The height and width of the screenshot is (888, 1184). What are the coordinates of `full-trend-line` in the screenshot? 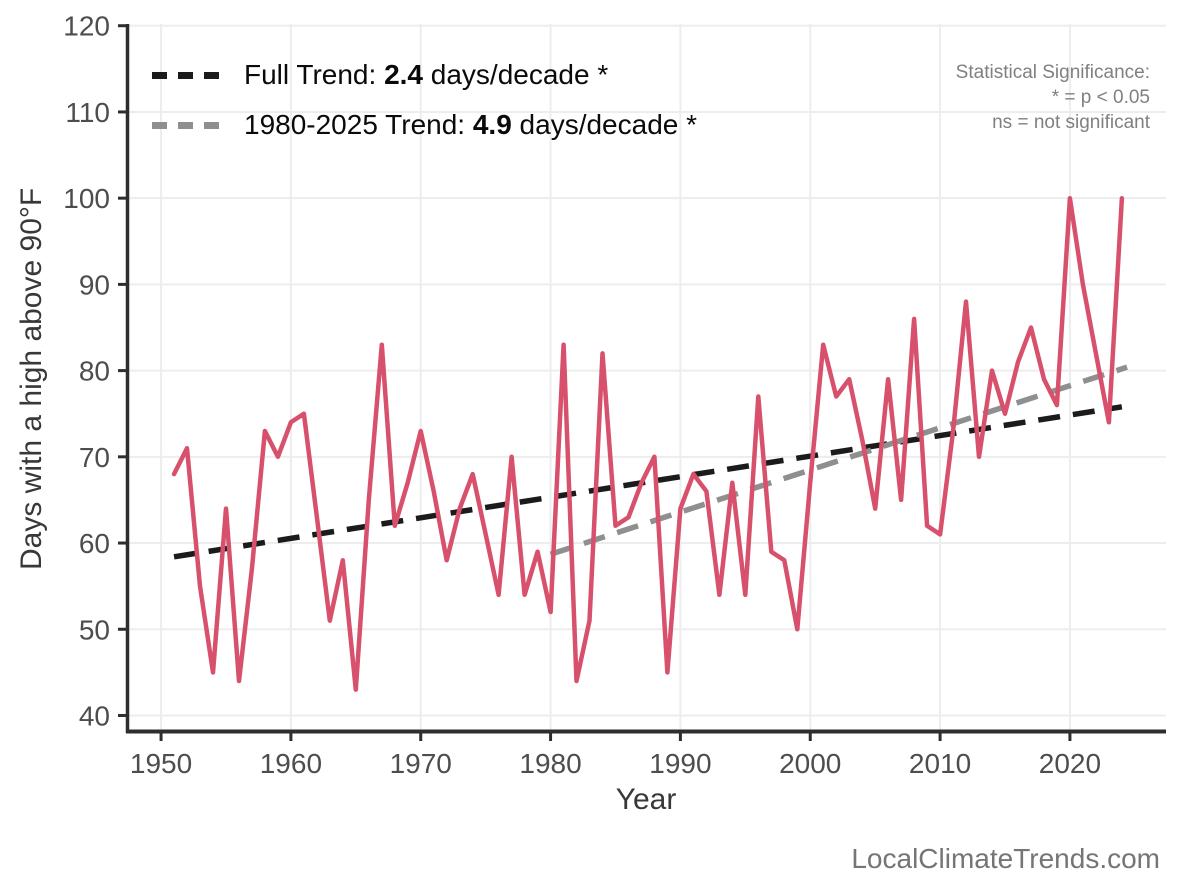 It's located at (648, 482).